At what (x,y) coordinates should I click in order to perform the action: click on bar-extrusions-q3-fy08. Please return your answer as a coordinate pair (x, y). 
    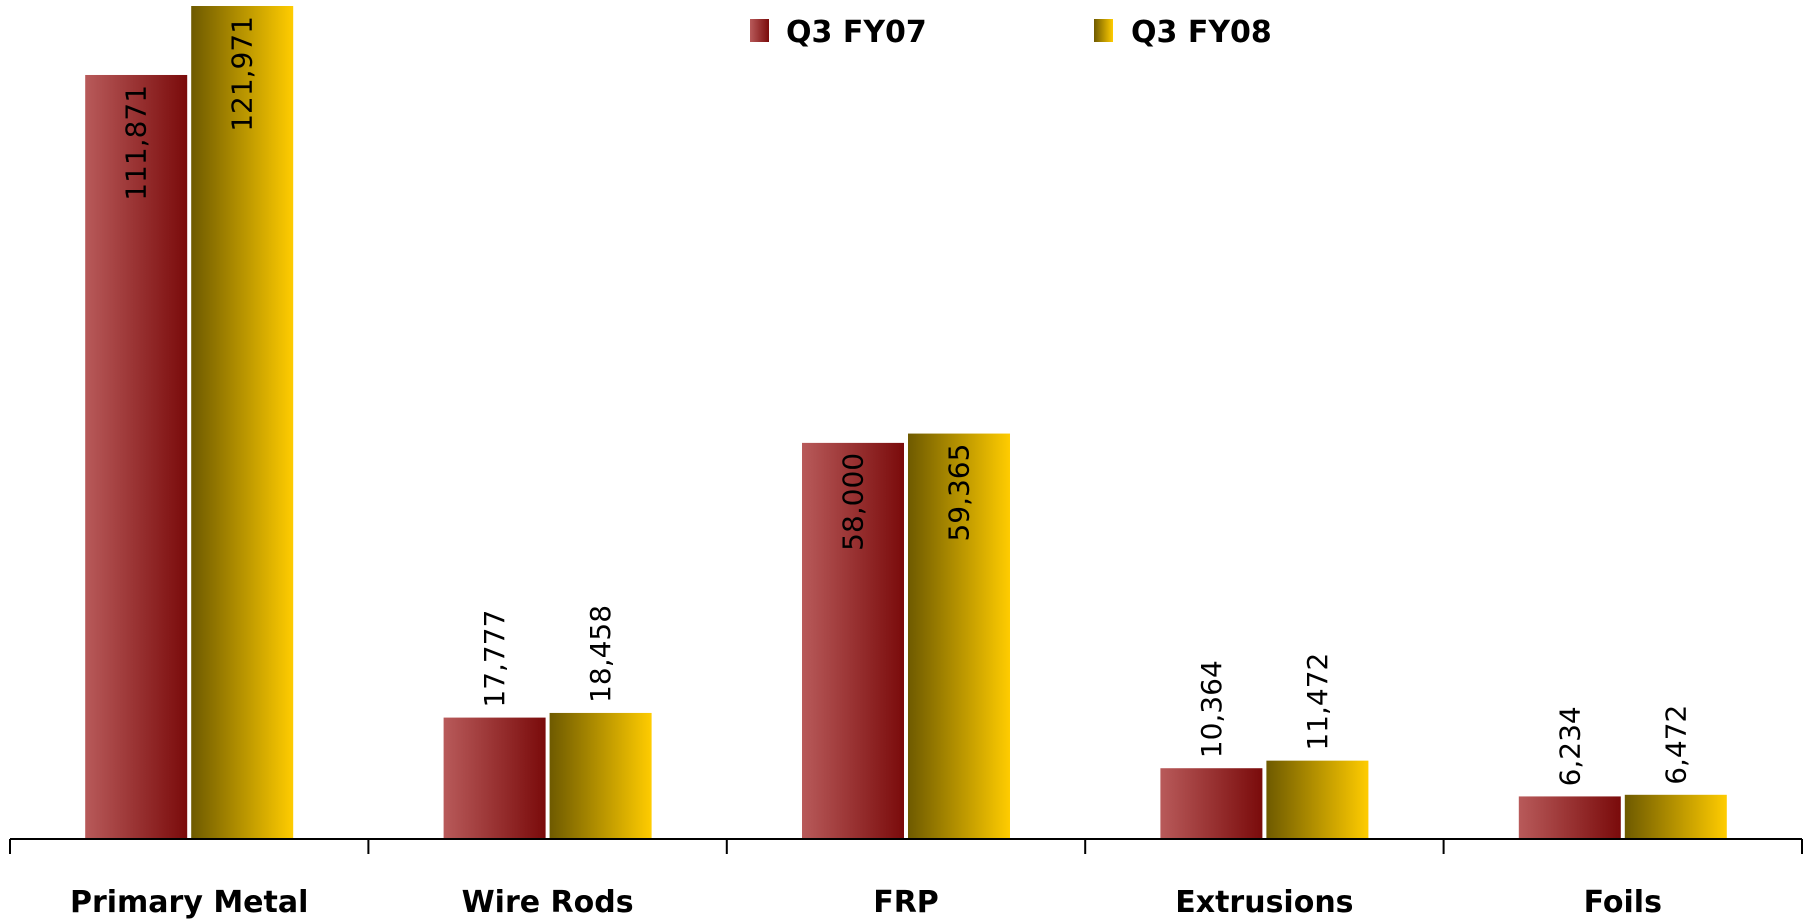
    Looking at the image, I should click on (1317, 799).